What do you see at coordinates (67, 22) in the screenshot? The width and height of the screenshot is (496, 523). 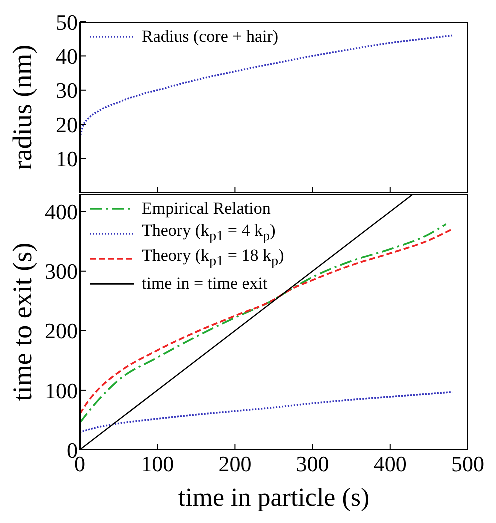 I see `y-tick-label: 50` at bounding box center [67, 22].